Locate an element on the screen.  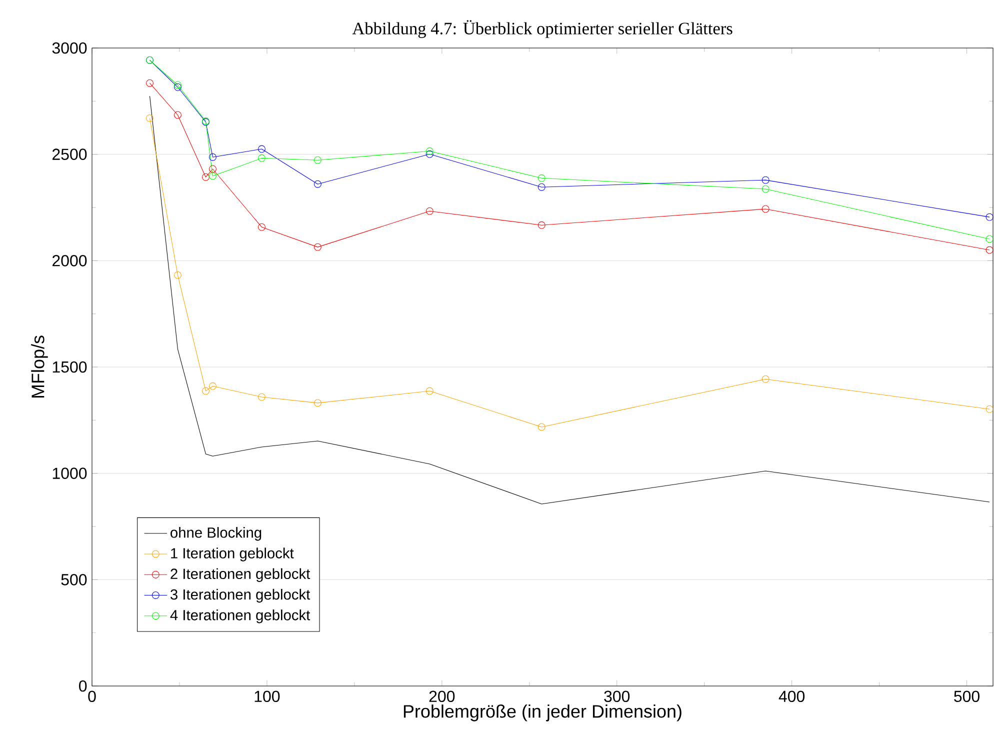
x-tick-label: 0 is located at coordinates (92, 696).